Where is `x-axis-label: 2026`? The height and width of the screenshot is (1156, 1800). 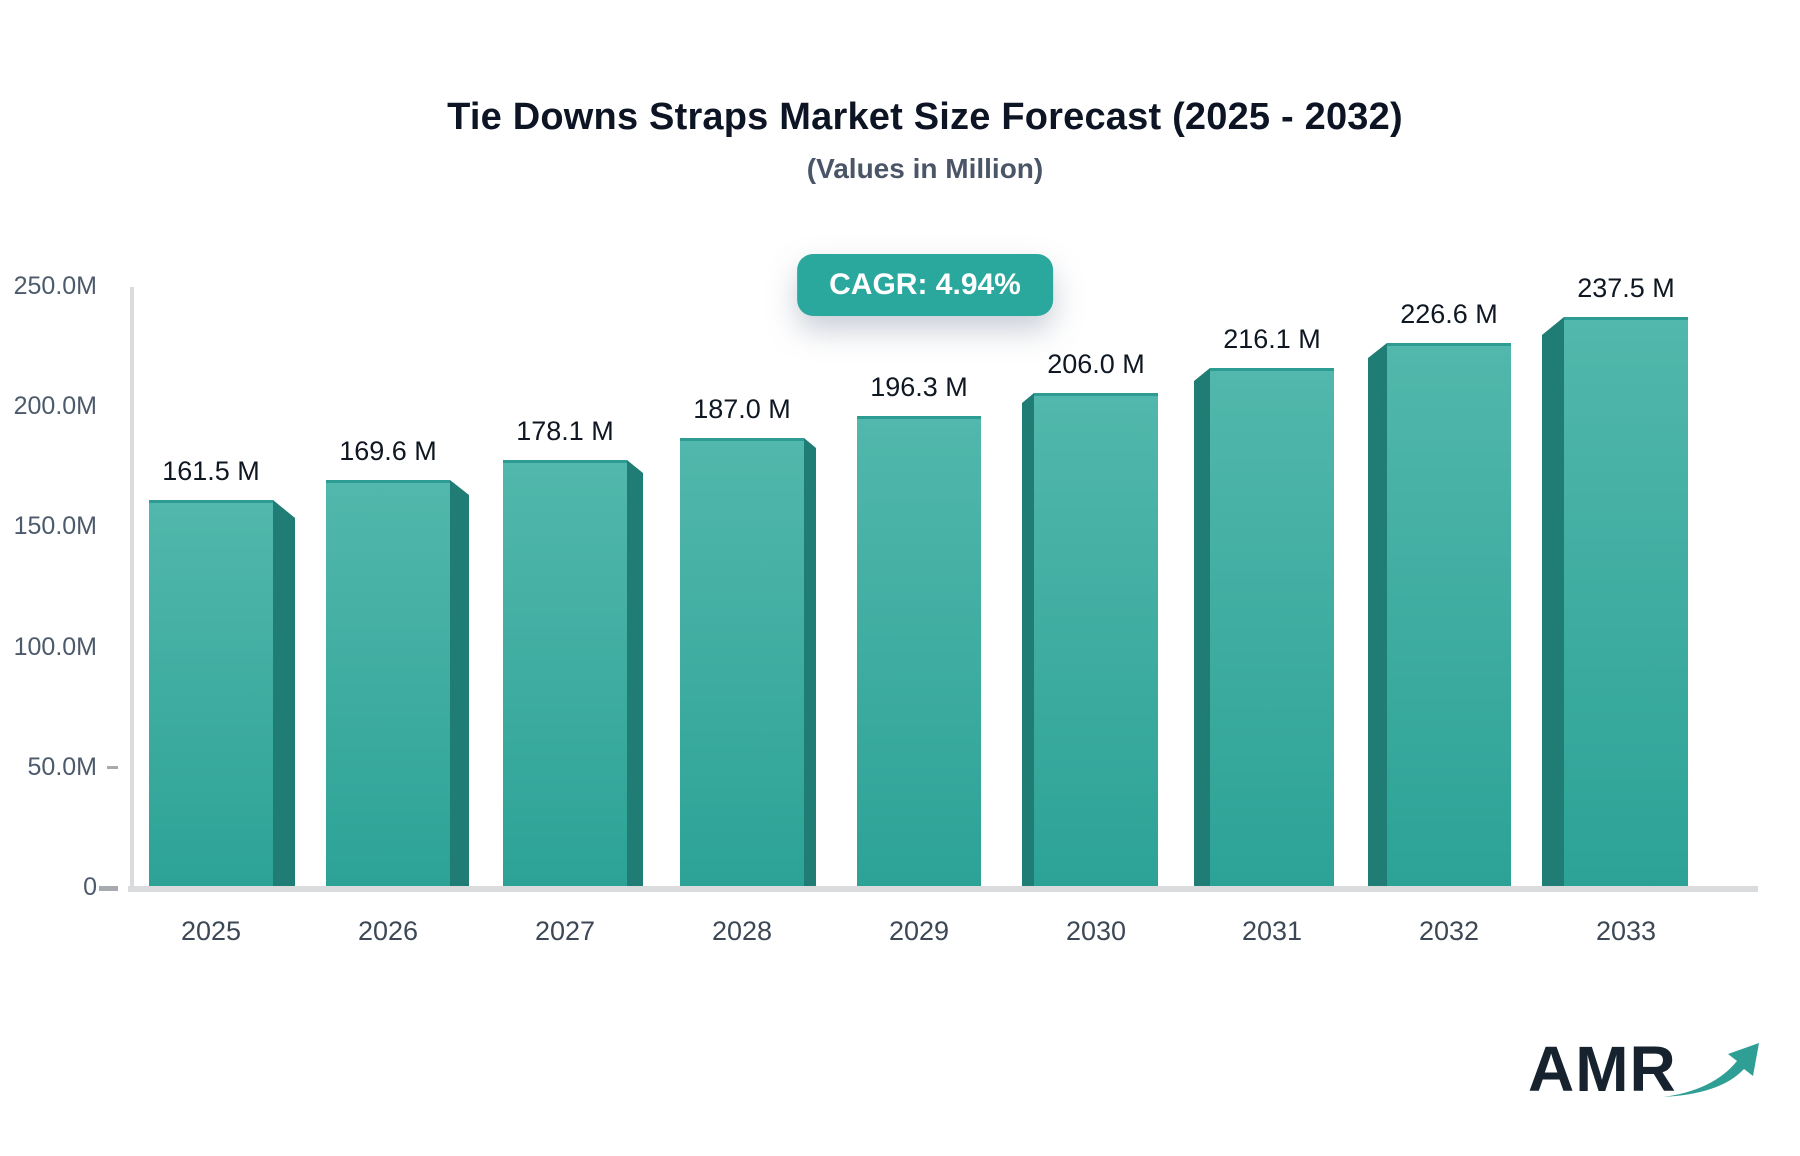 x-axis-label: 2026 is located at coordinates (388, 931).